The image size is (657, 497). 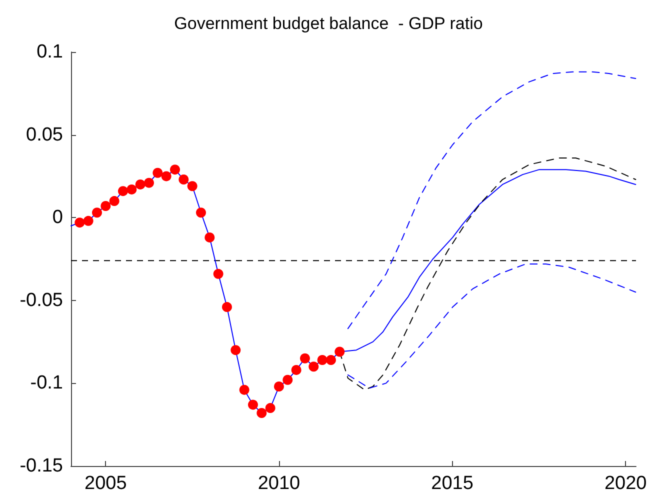 I want to click on chart-title: Government budget balance - GDP ratio, so click(x=328, y=23).